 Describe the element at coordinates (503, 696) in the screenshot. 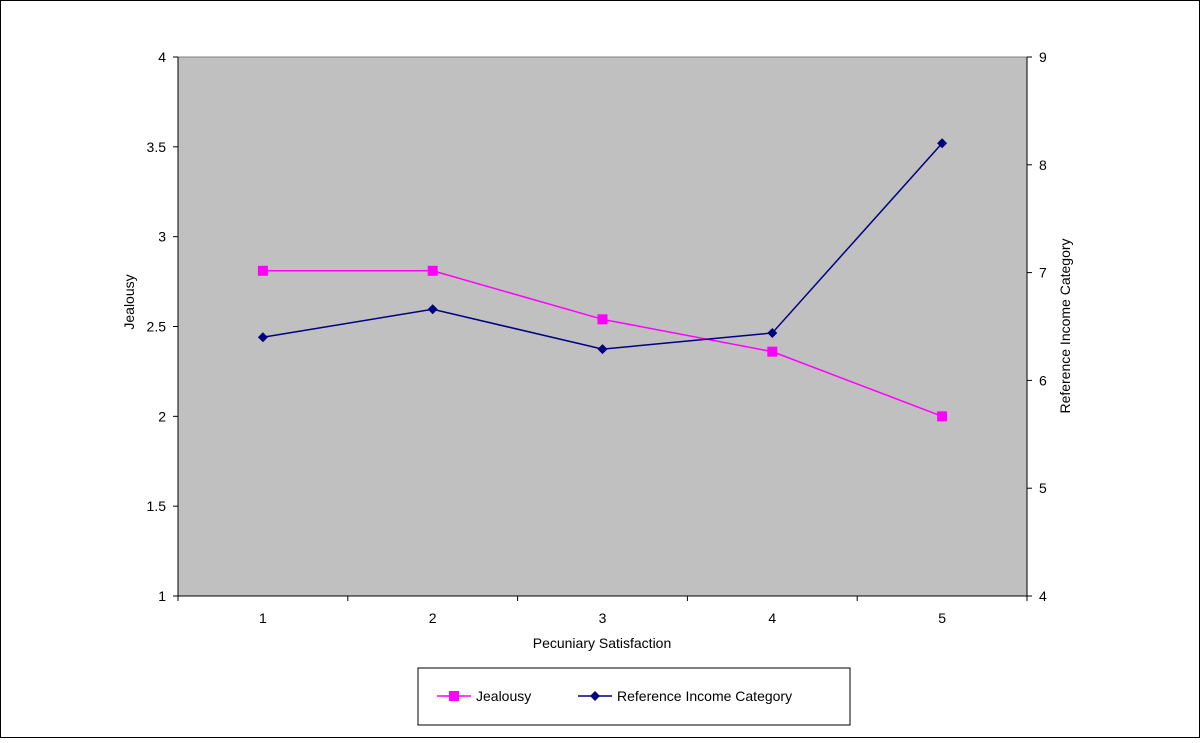

I see `legend-label-jealousy: Jealousy` at that location.